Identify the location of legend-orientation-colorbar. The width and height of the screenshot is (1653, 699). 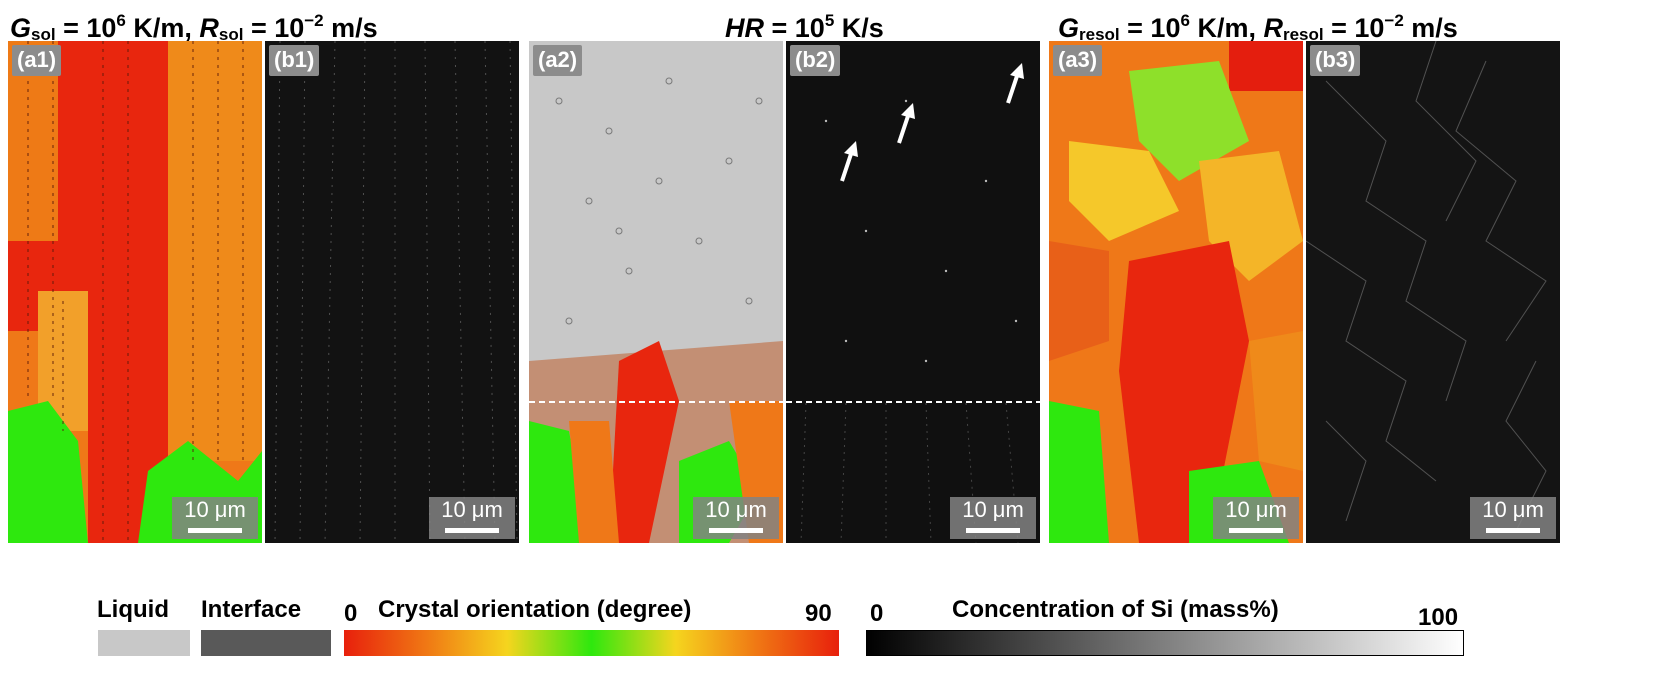
(591, 643).